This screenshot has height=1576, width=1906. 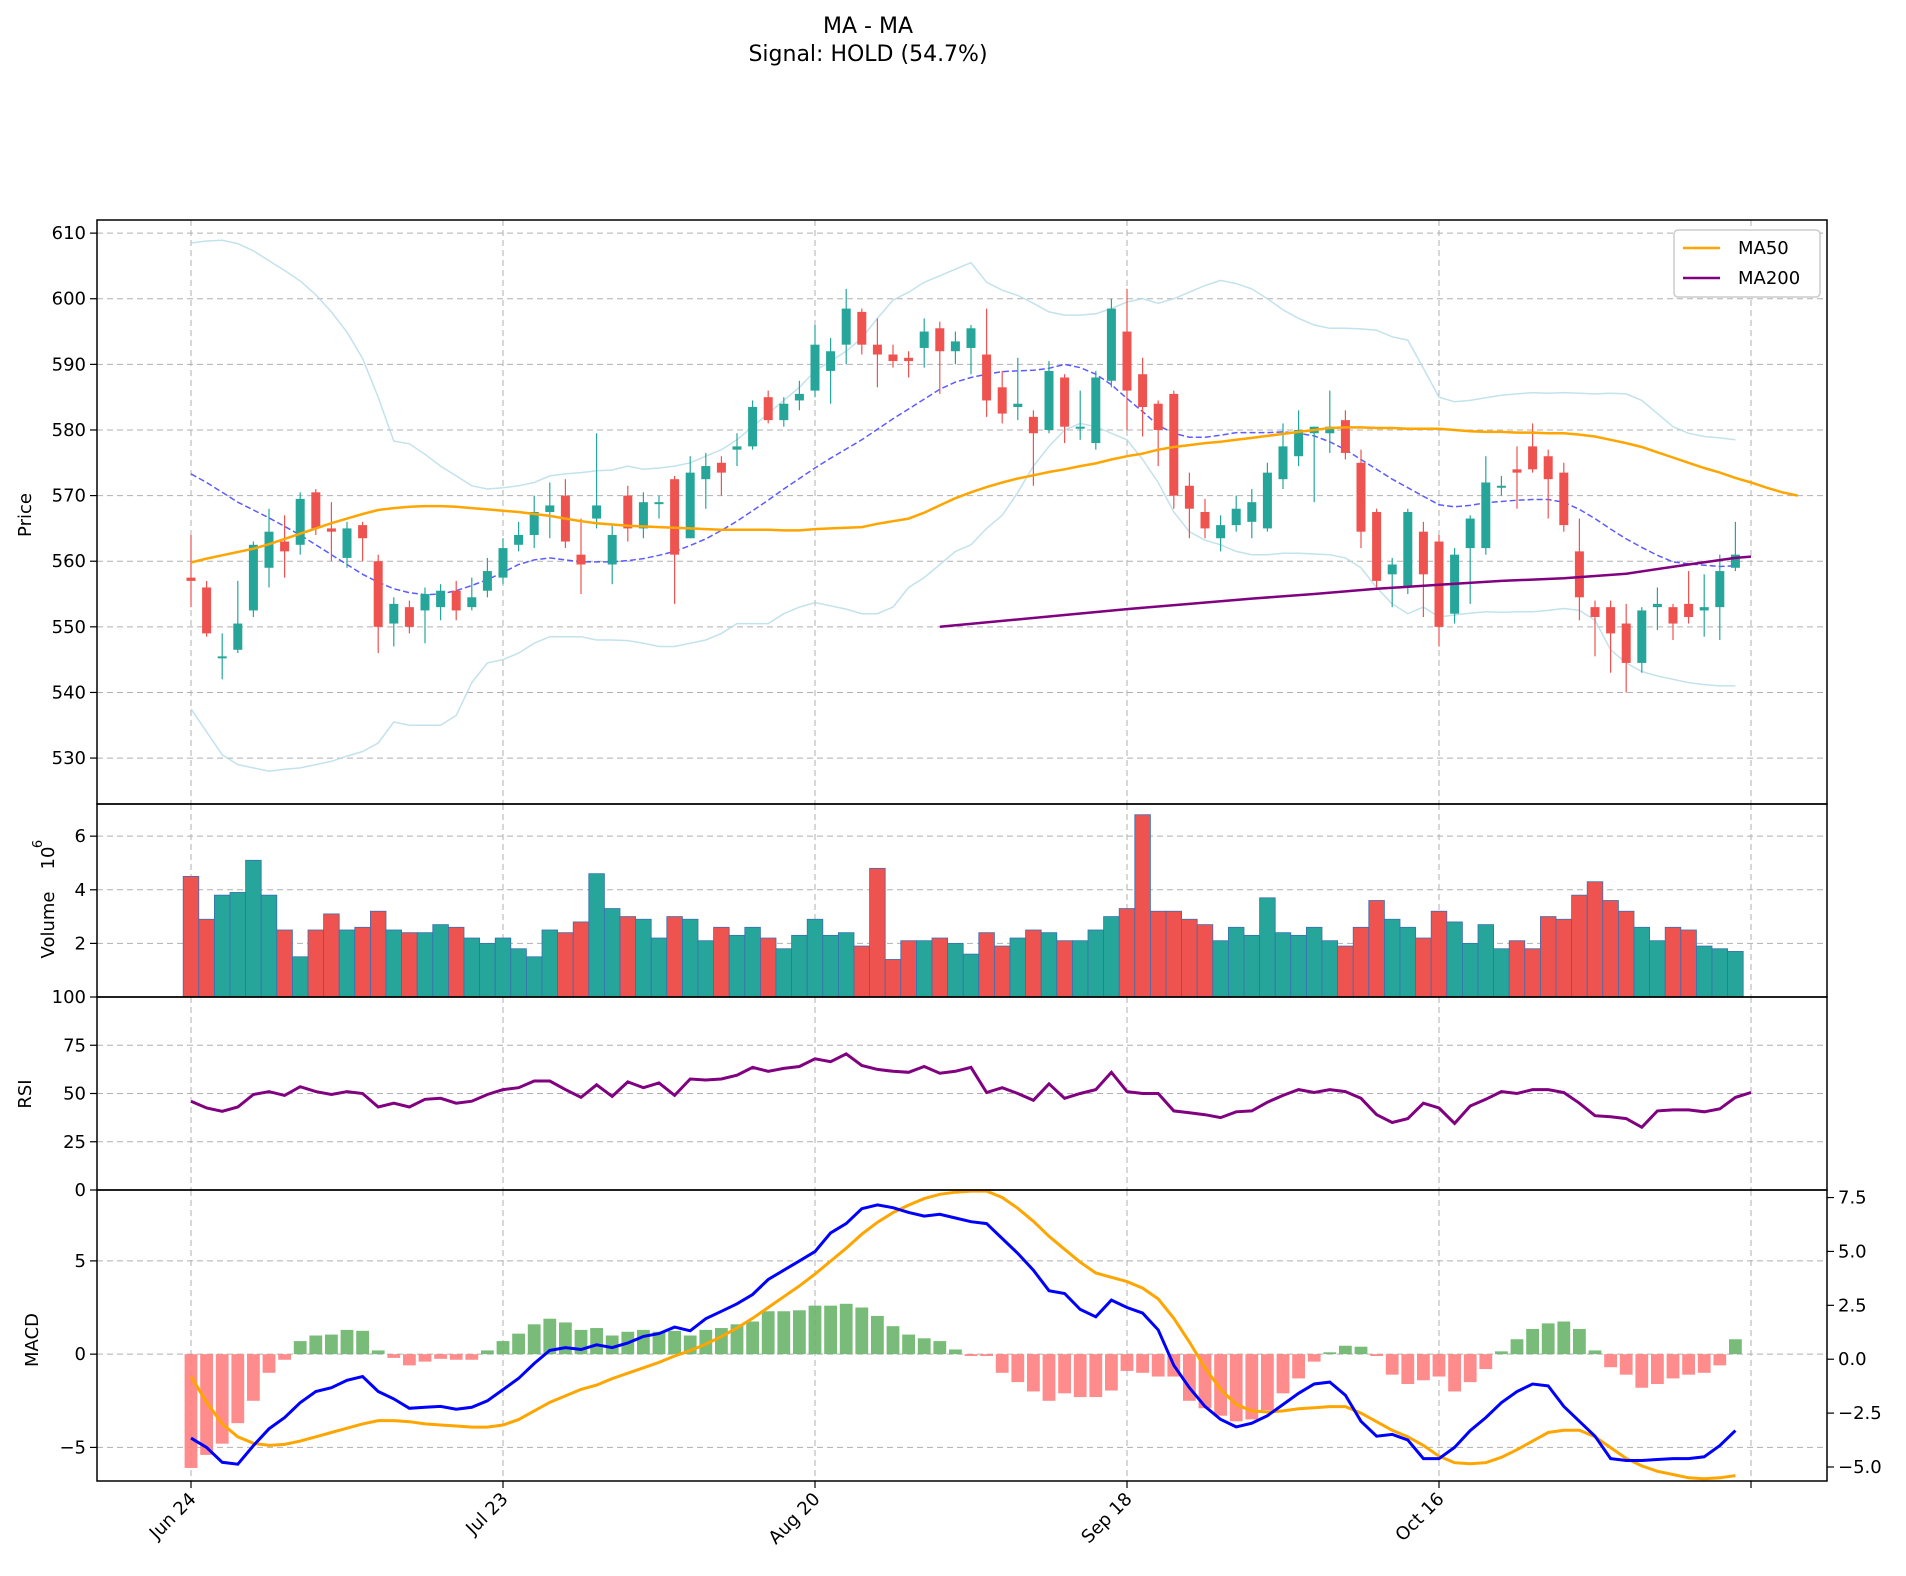 I want to click on rsi-line, so click(x=971, y=1091).